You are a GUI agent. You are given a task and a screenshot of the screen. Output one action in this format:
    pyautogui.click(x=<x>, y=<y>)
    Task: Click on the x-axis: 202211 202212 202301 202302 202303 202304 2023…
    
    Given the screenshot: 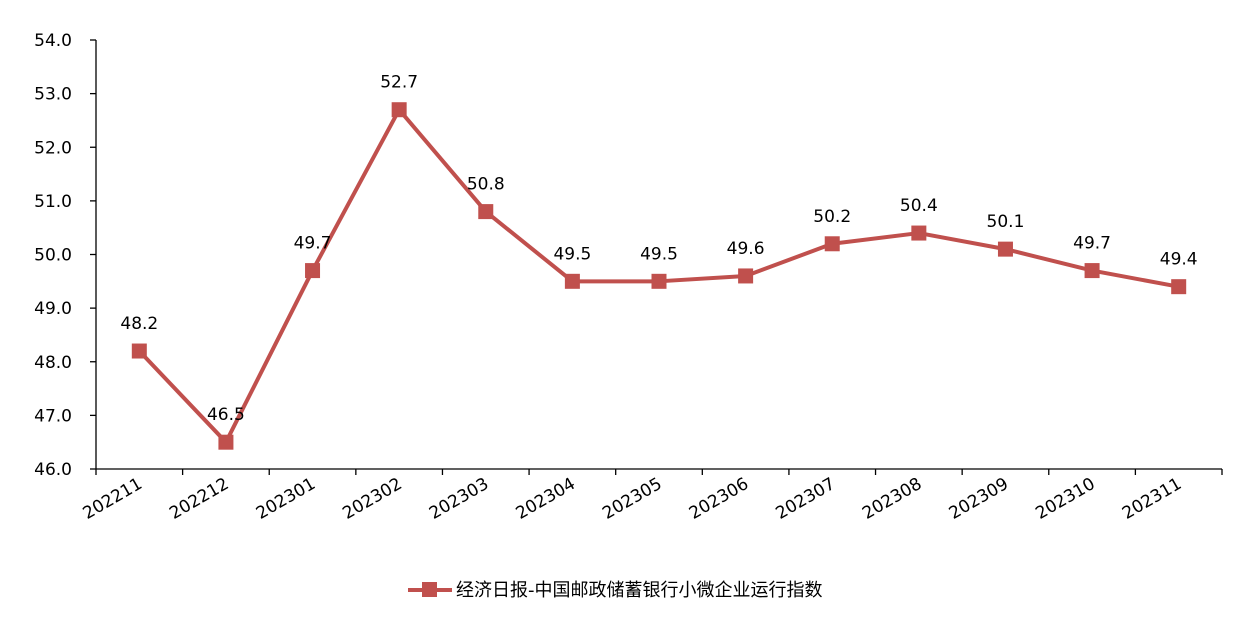 What is the action you would take?
    pyautogui.click(x=651, y=496)
    